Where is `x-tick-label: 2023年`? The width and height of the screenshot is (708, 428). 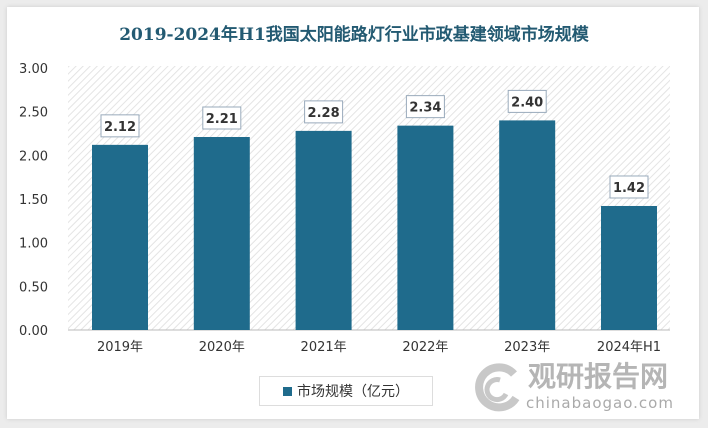 x-tick-label: 2023年 is located at coordinates (527, 347).